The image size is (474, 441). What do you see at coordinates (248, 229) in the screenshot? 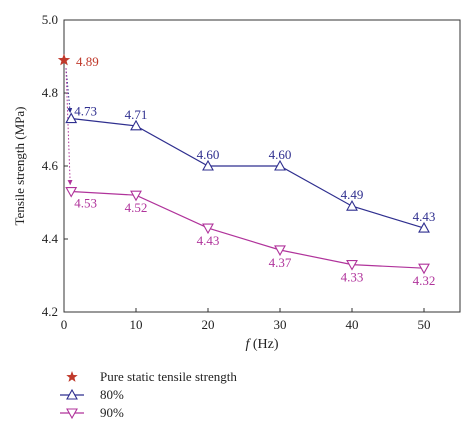
I see `series-line` at bounding box center [248, 229].